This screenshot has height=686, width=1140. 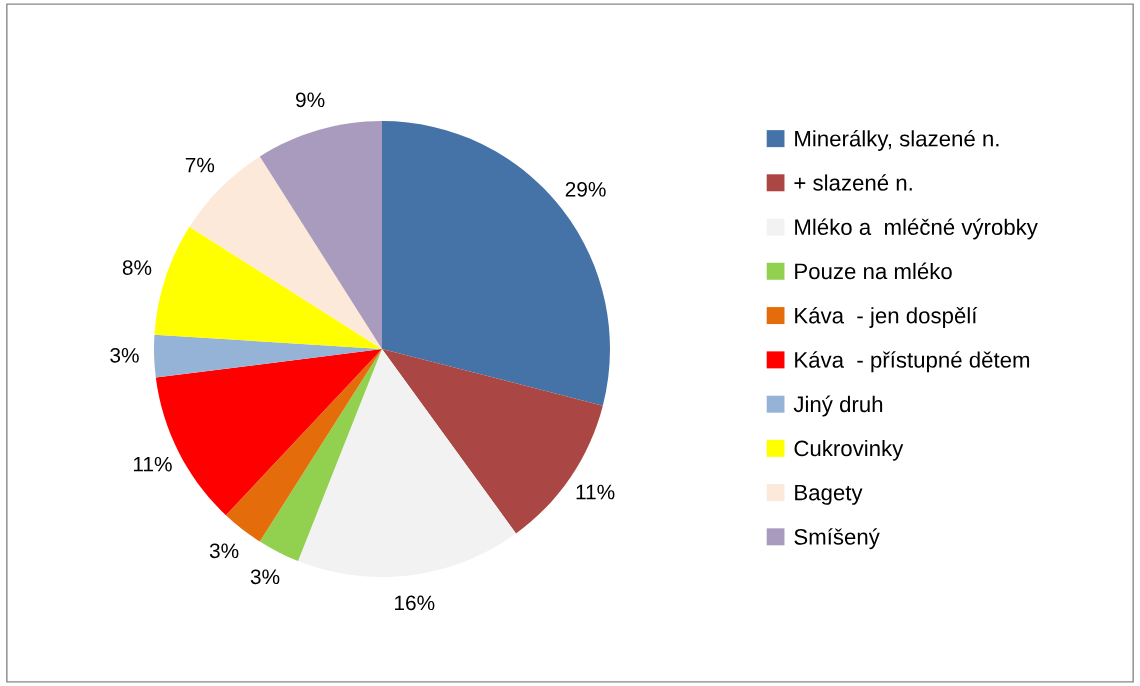 What do you see at coordinates (886, 317) in the screenshot?
I see `legend-label: Káva - jen dospělí` at bounding box center [886, 317].